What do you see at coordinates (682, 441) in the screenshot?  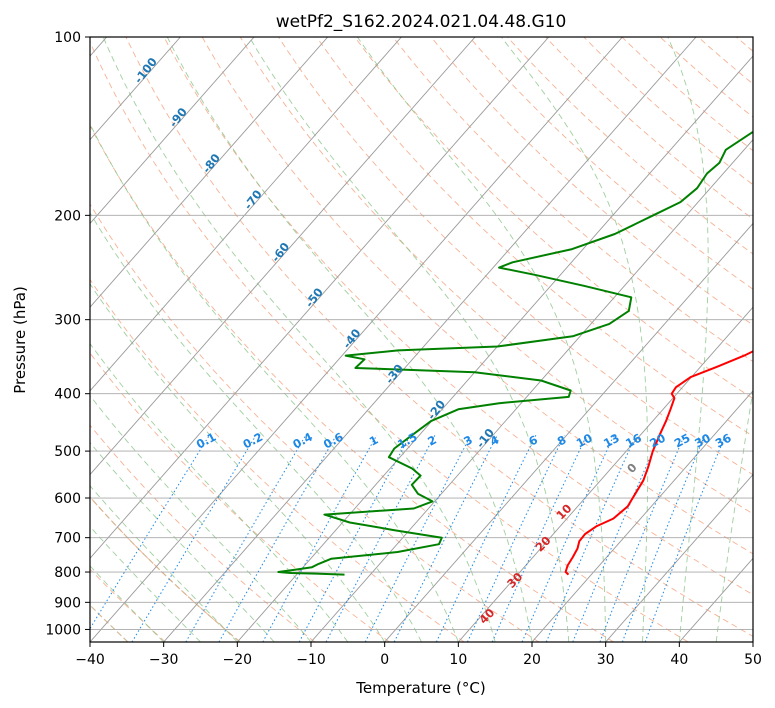 I see `mixing-ratio-label: 25` at bounding box center [682, 441].